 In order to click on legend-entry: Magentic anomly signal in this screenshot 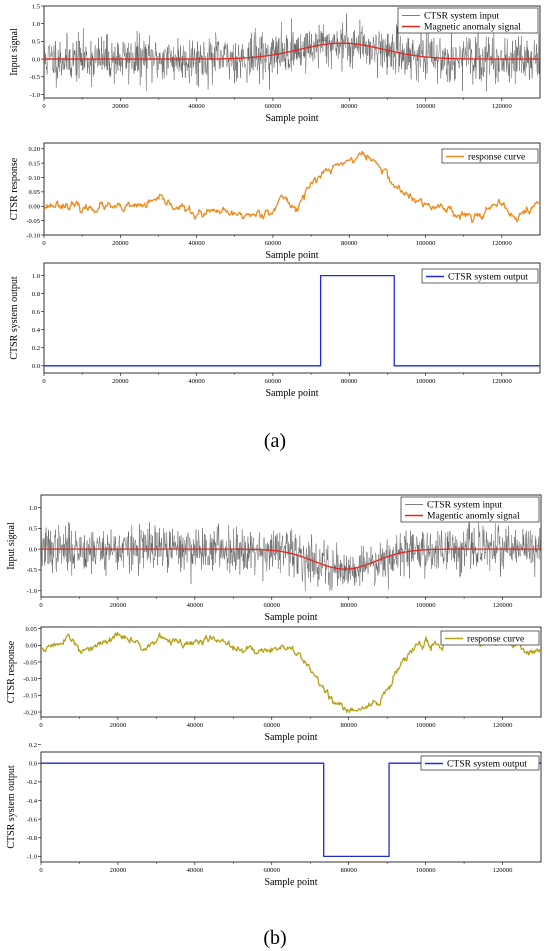, I will do `click(473, 516)`.